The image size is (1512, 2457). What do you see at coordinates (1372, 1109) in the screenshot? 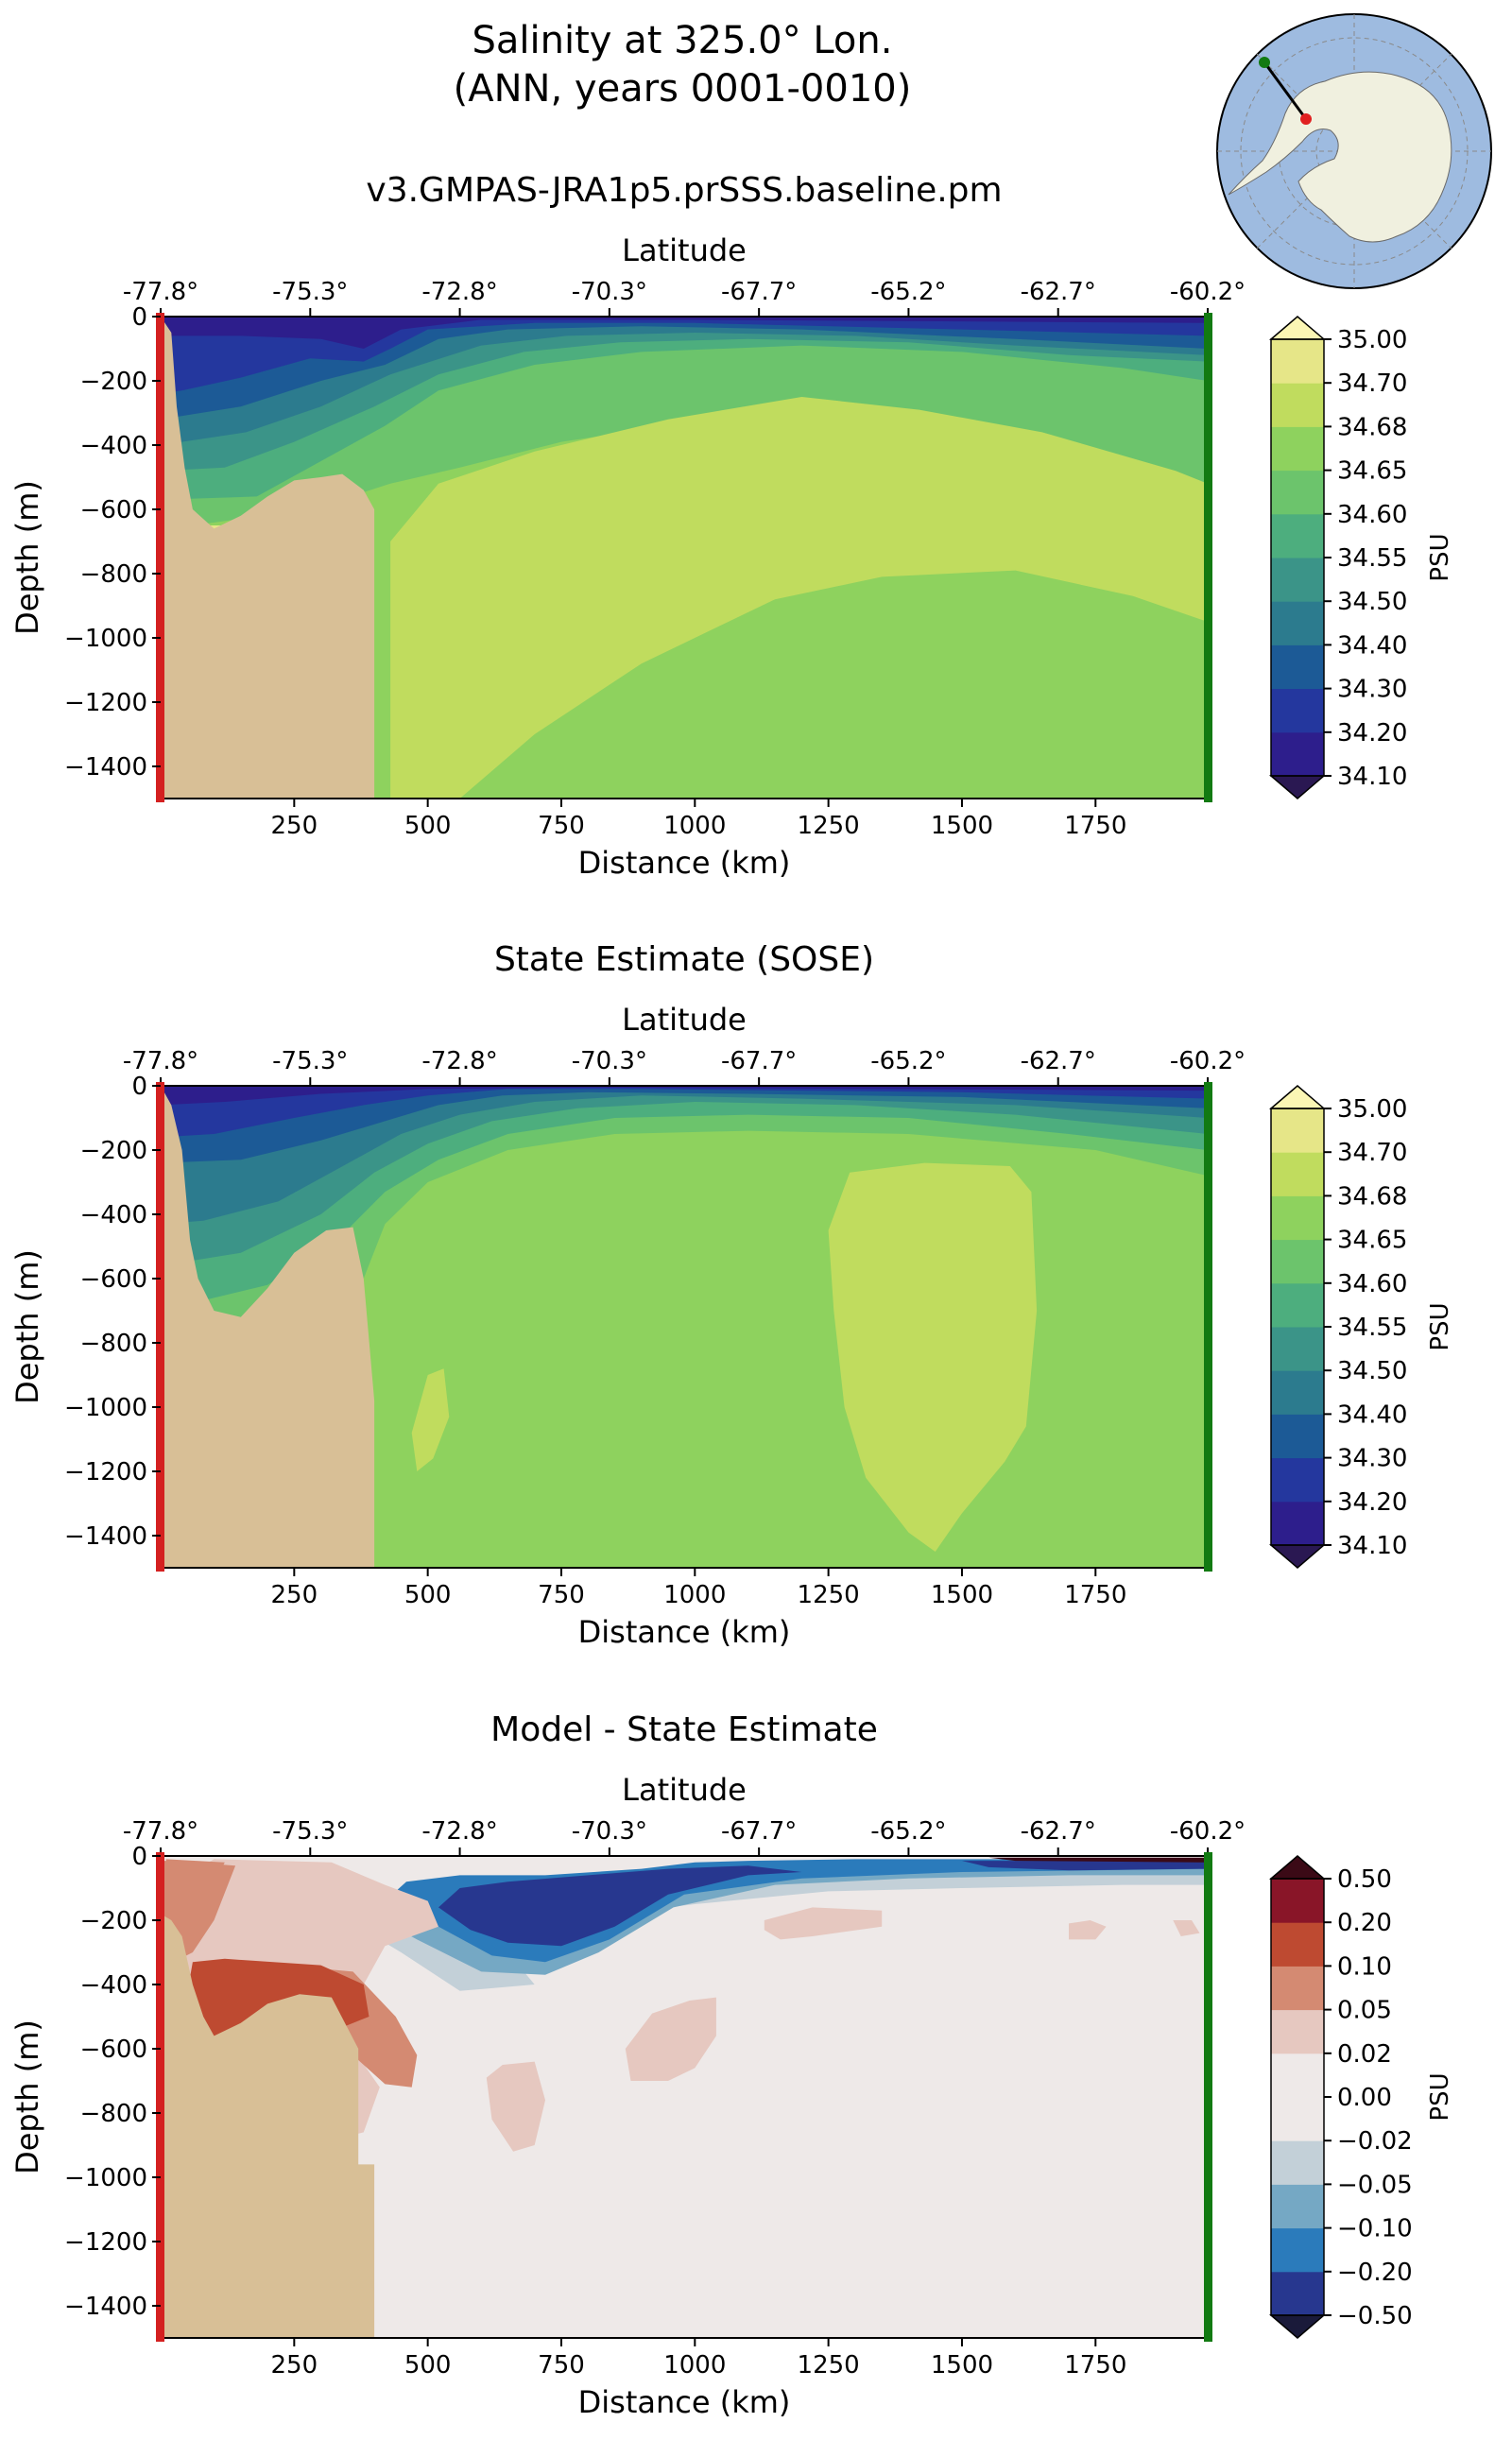
I see `colorbar-tick-label: 35.00` at bounding box center [1372, 1109].